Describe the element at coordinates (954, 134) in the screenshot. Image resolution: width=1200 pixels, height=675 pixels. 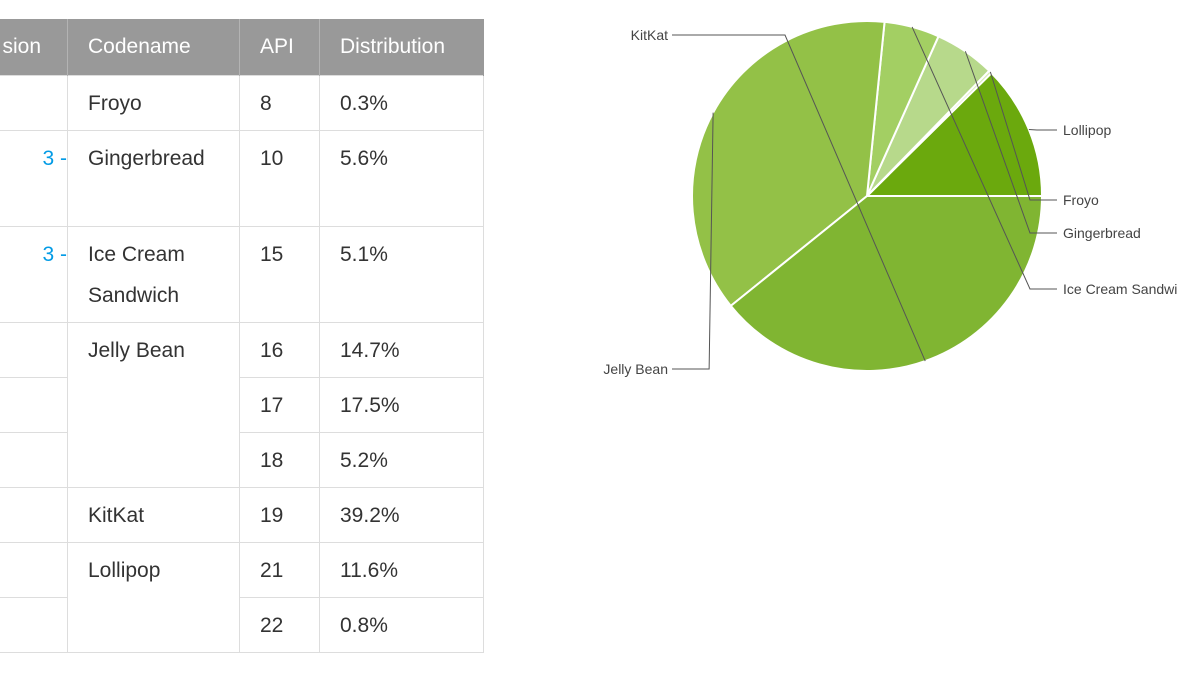
I see `pie-slice-lollipop` at that location.